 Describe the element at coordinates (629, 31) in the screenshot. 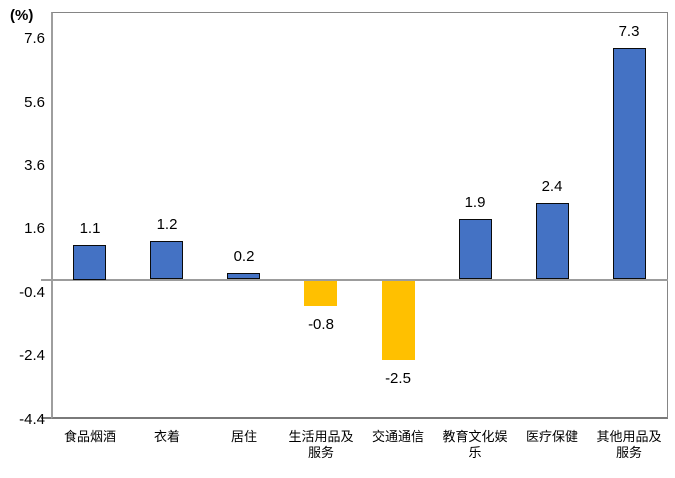

I see `data-label: 7.3` at that location.